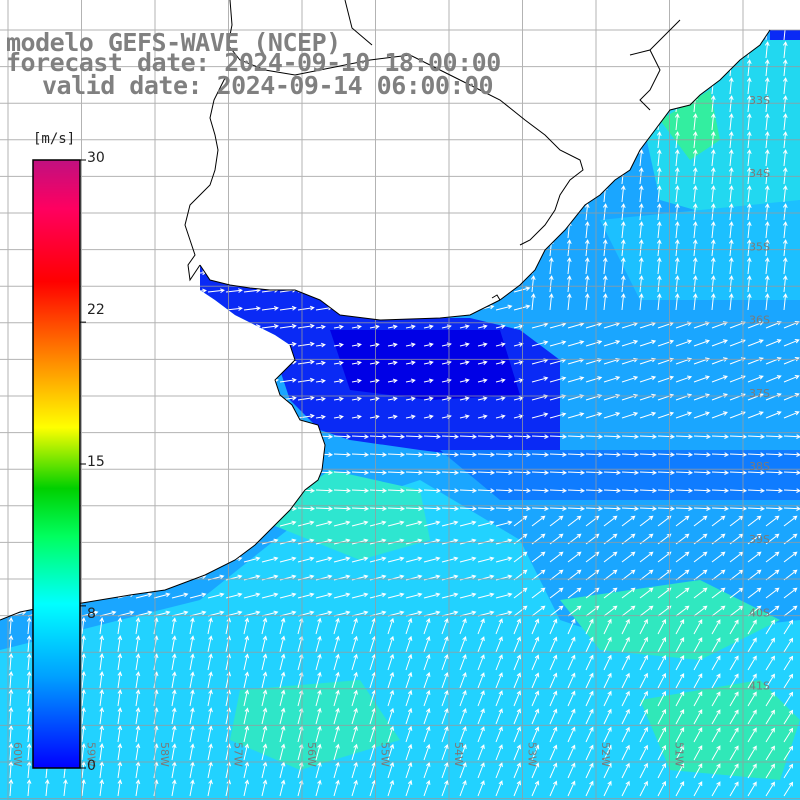  Describe the element at coordinates (759, 539) in the screenshot. I see `latitude-label: 39S` at that location.